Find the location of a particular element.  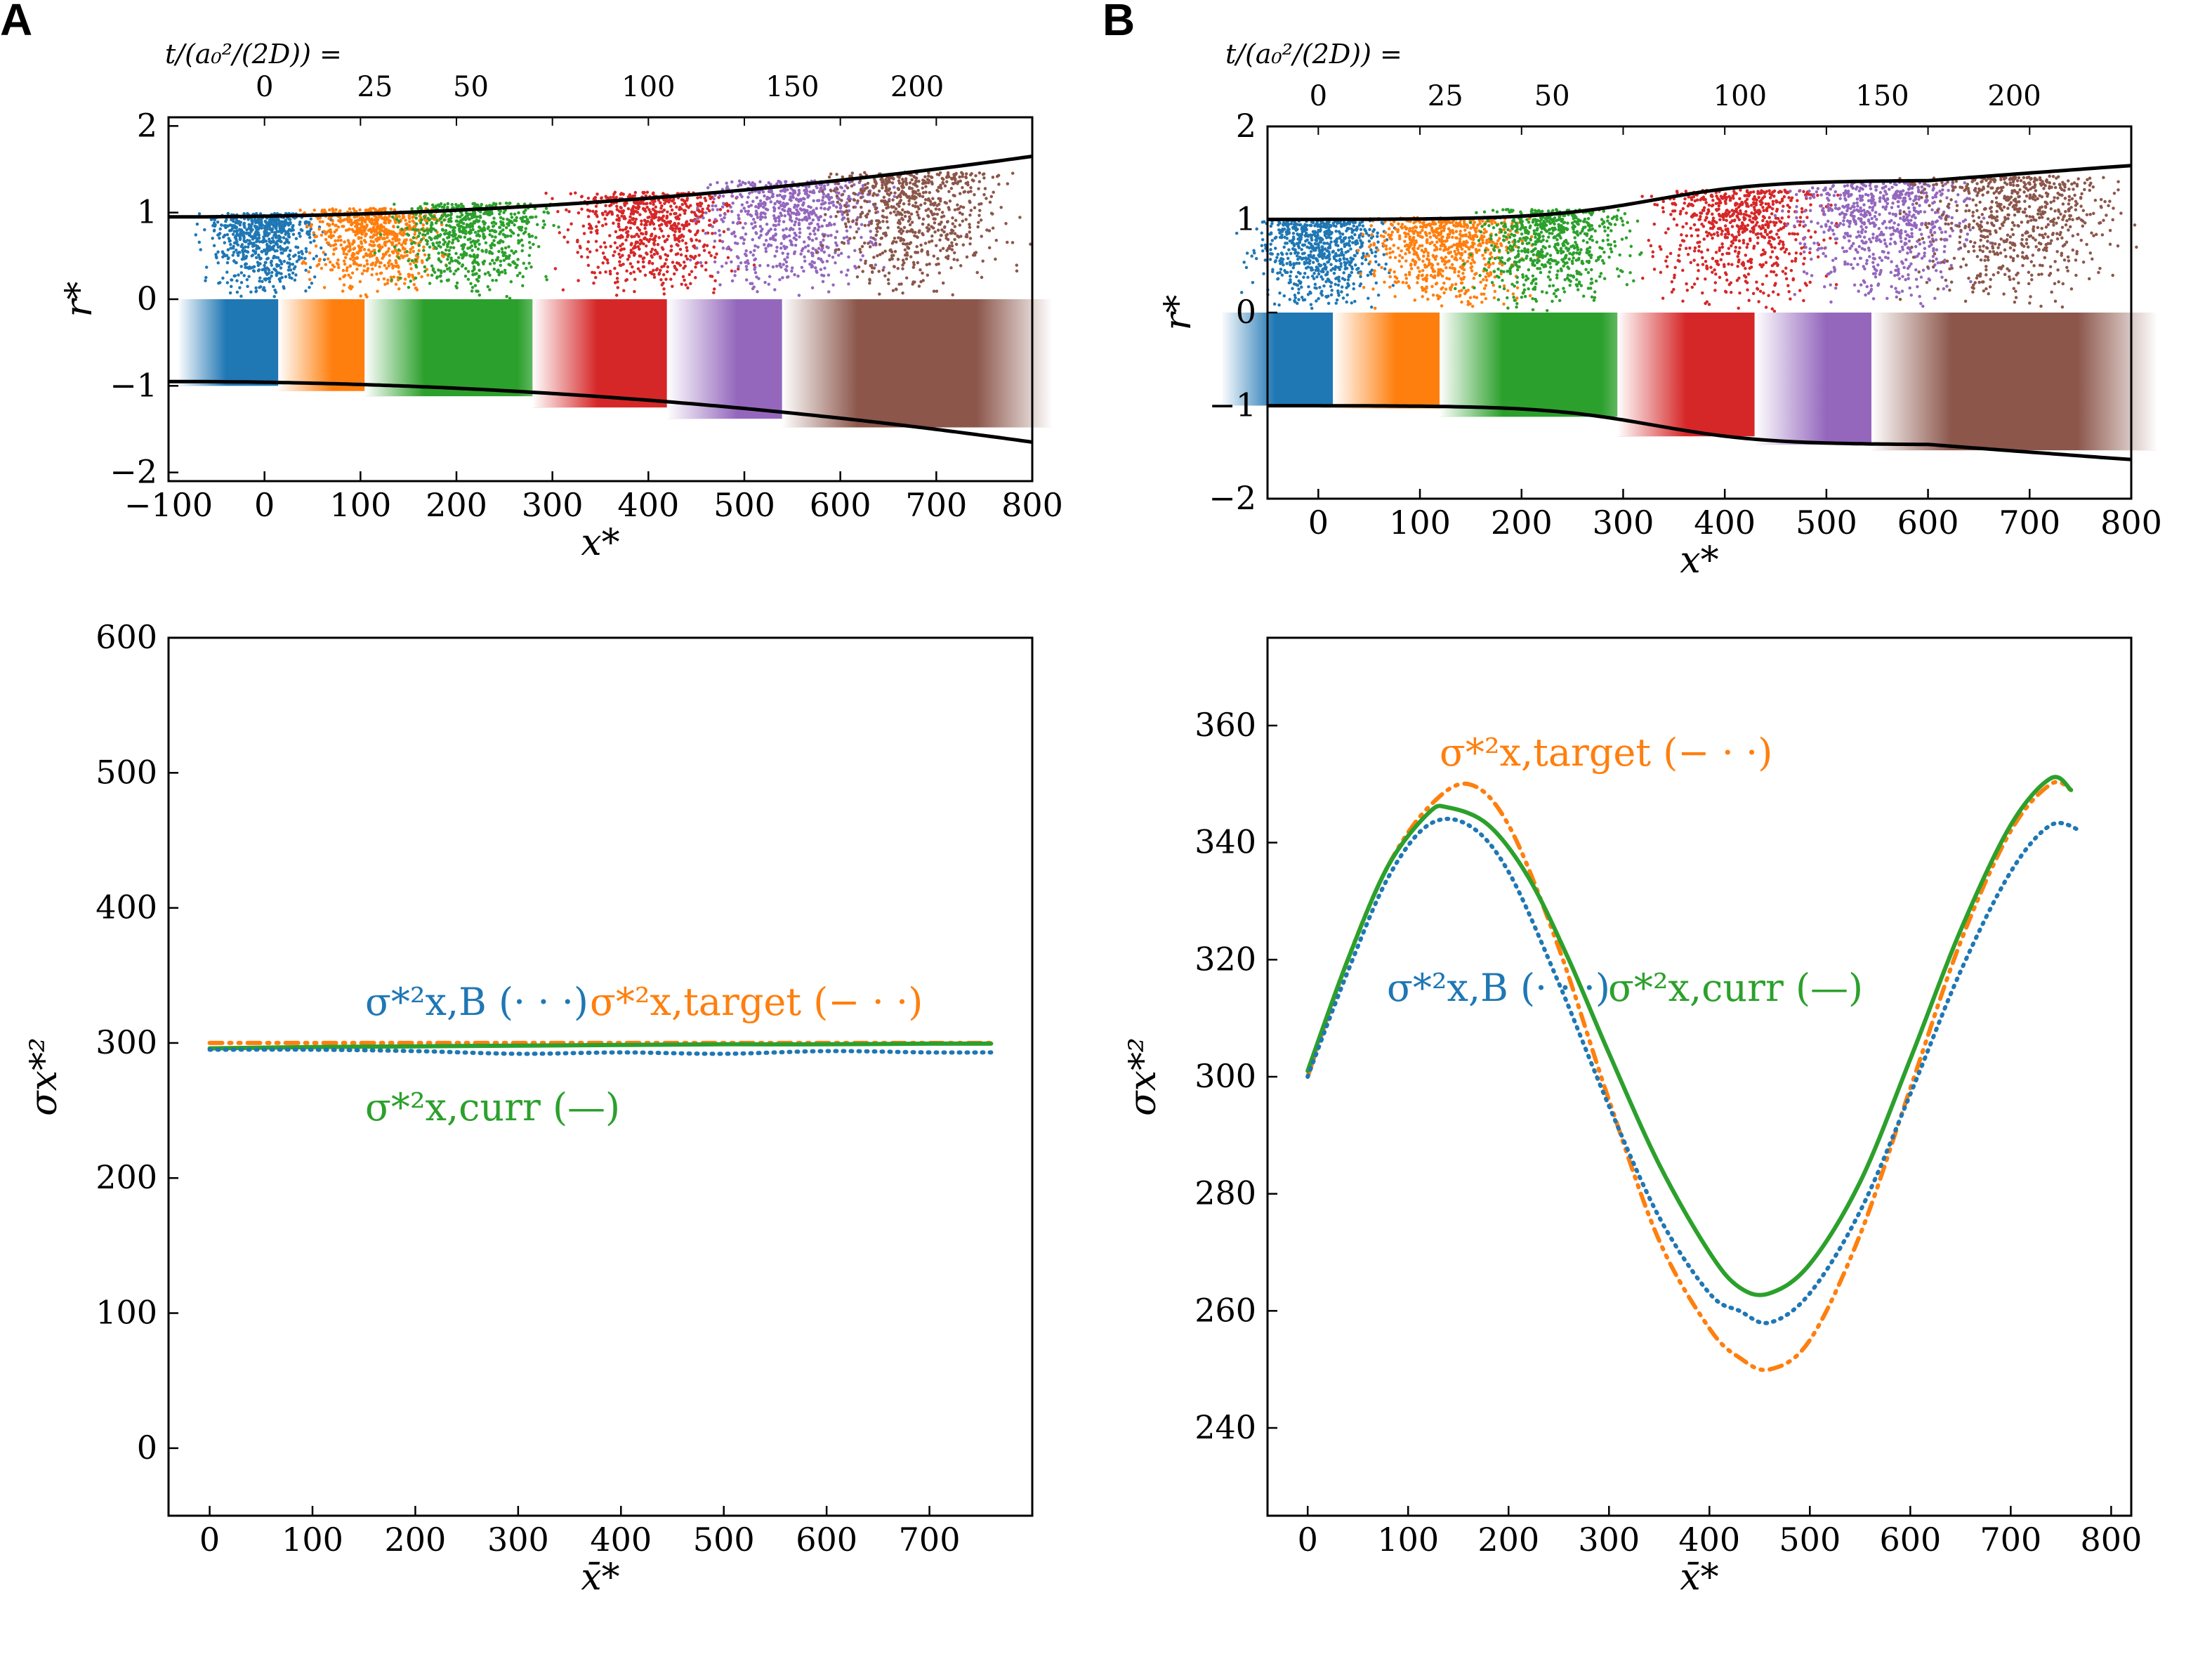

B-top-xtick-label: 800 is located at coordinates (2131, 523).